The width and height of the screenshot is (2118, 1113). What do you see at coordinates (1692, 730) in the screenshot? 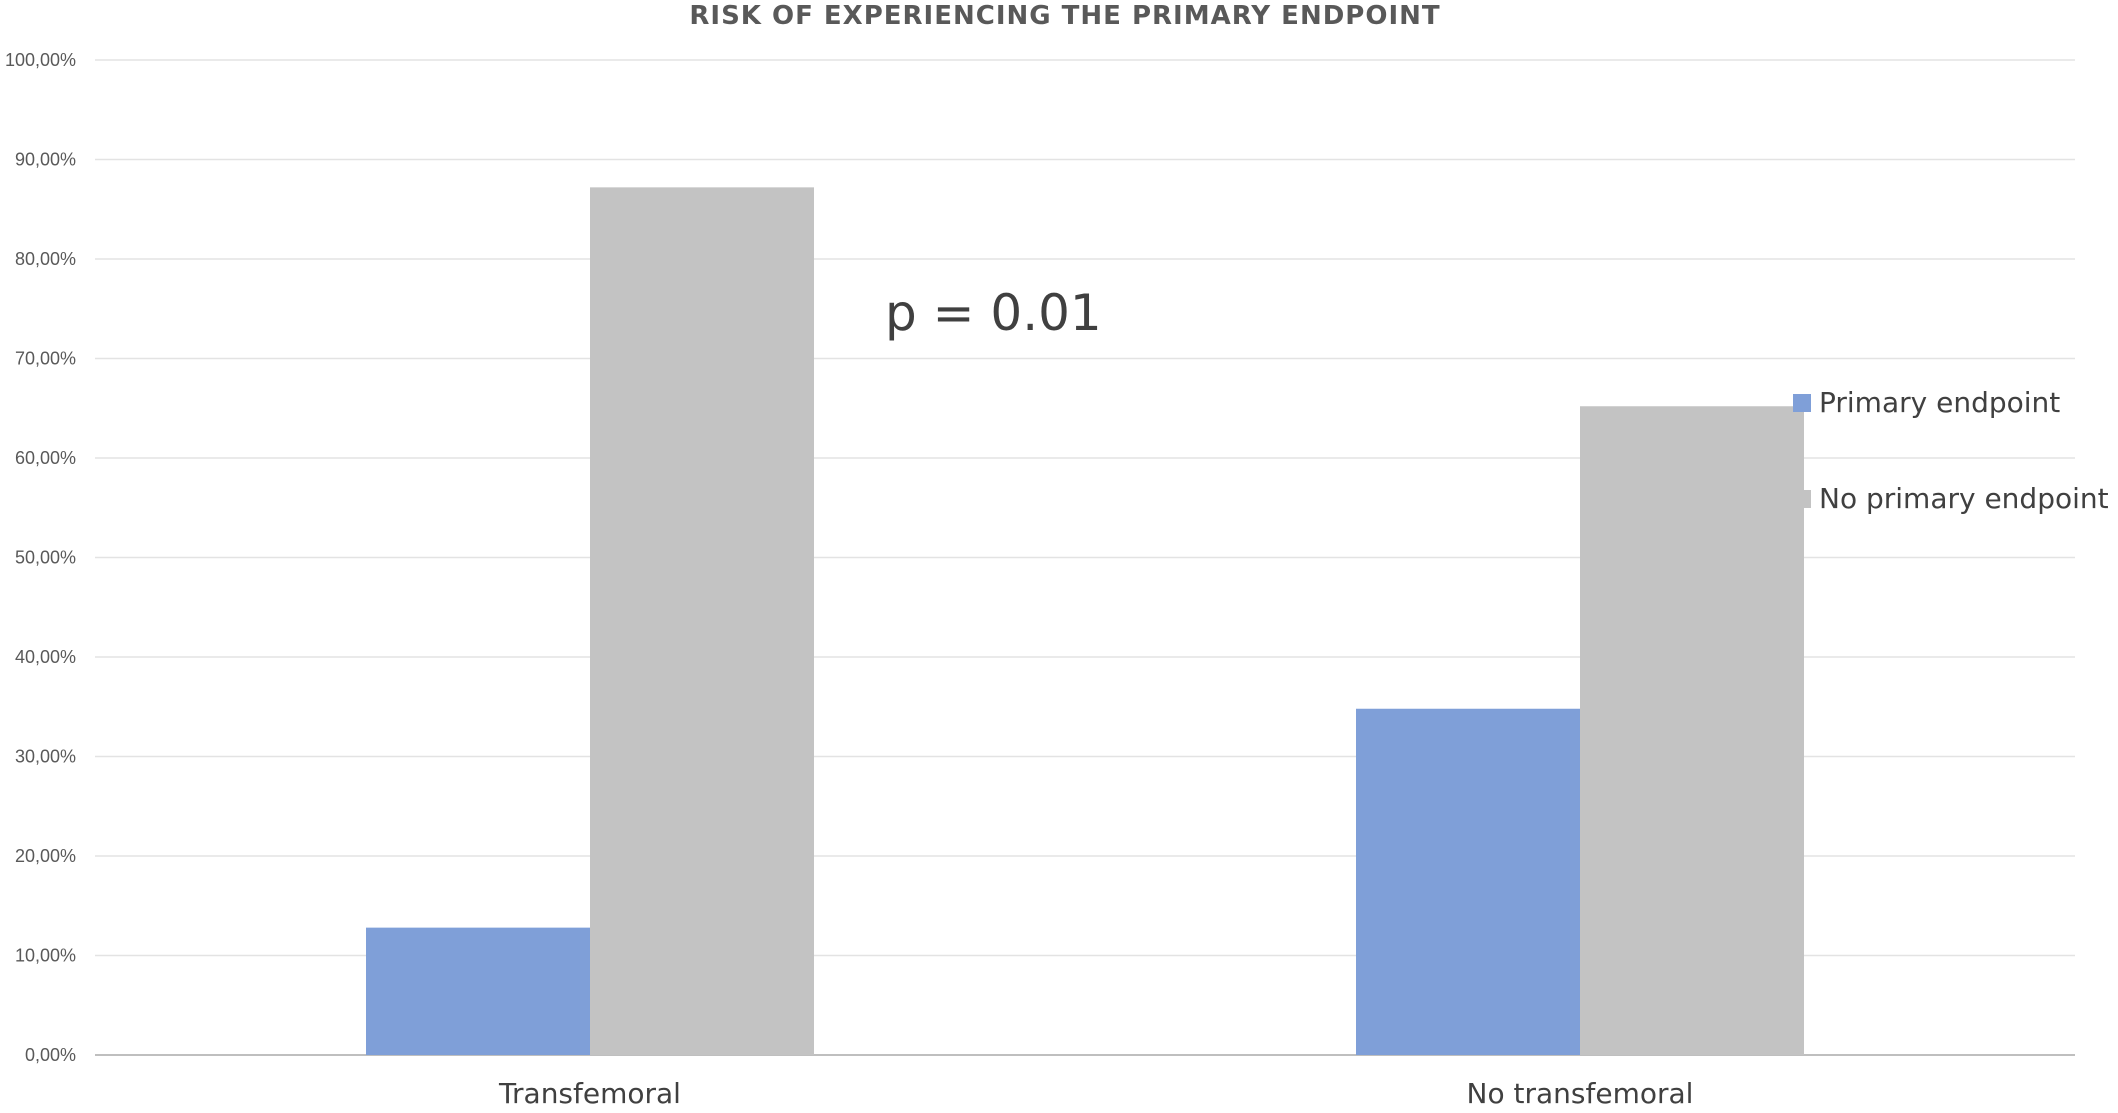
I see `bar-no-primary-endpoint-no-transfemoral` at bounding box center [1692, 730].